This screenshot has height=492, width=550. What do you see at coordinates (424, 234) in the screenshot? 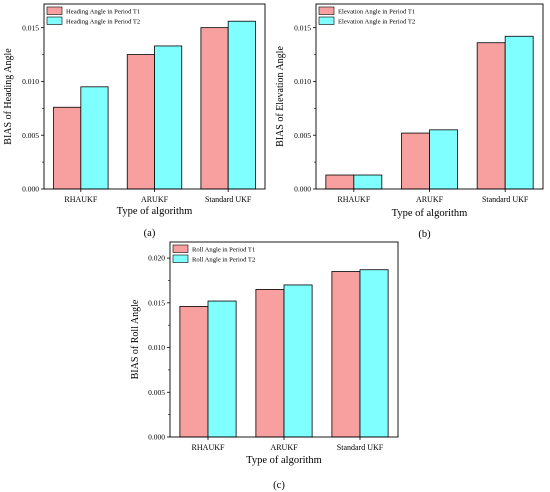
I see `panel-label: (b)` at bounding box center [424, 234].